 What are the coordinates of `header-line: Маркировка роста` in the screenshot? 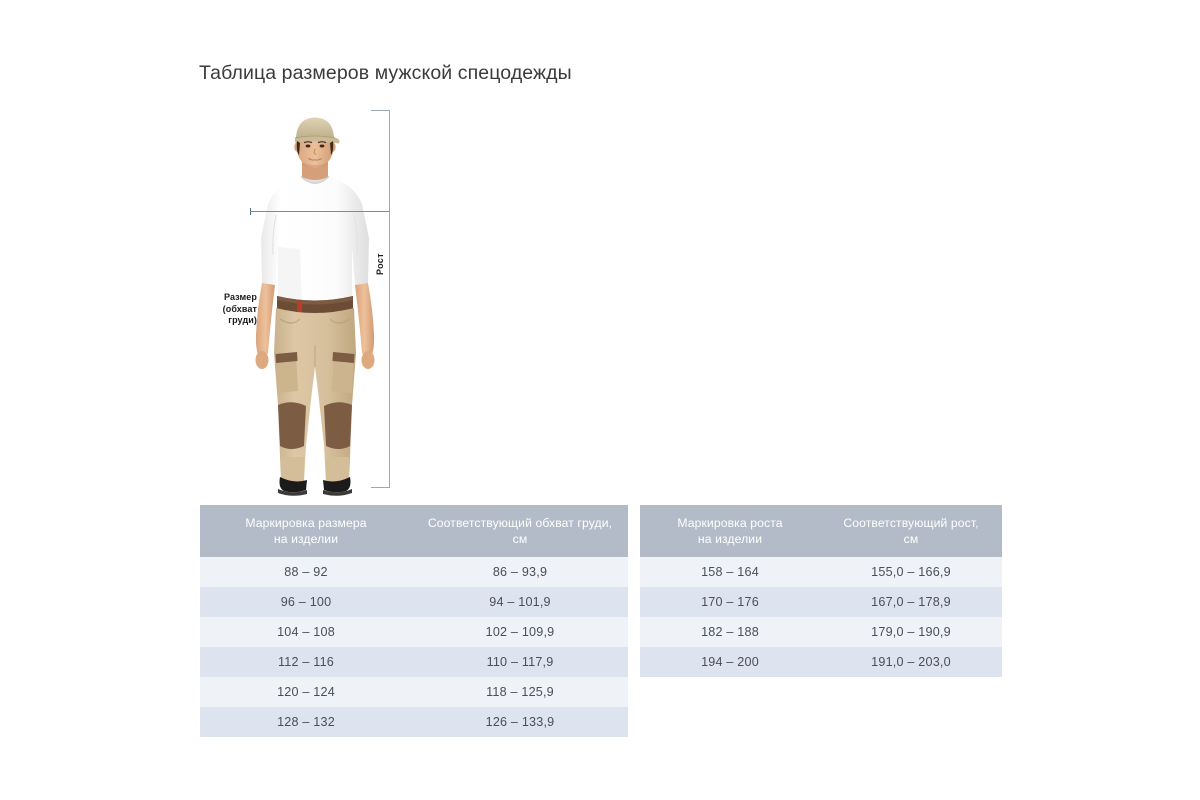 It's located at (730, 523).